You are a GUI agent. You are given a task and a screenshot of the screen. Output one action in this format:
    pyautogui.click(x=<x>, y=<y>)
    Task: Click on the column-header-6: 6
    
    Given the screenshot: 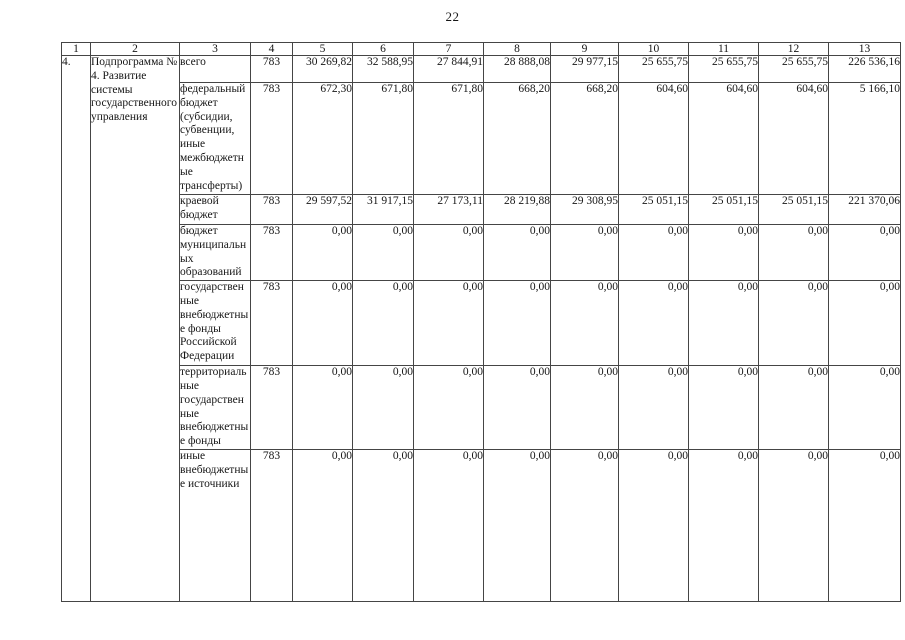 What is the action you would take?
    pyautogui.click(x=383, y=49)
    